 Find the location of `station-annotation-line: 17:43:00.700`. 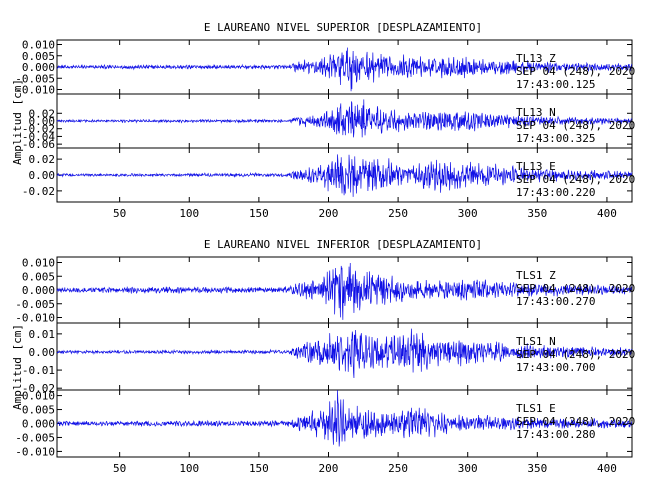

station-annotation-line: 17:43:00.700 is located at coordinates (555, 367).